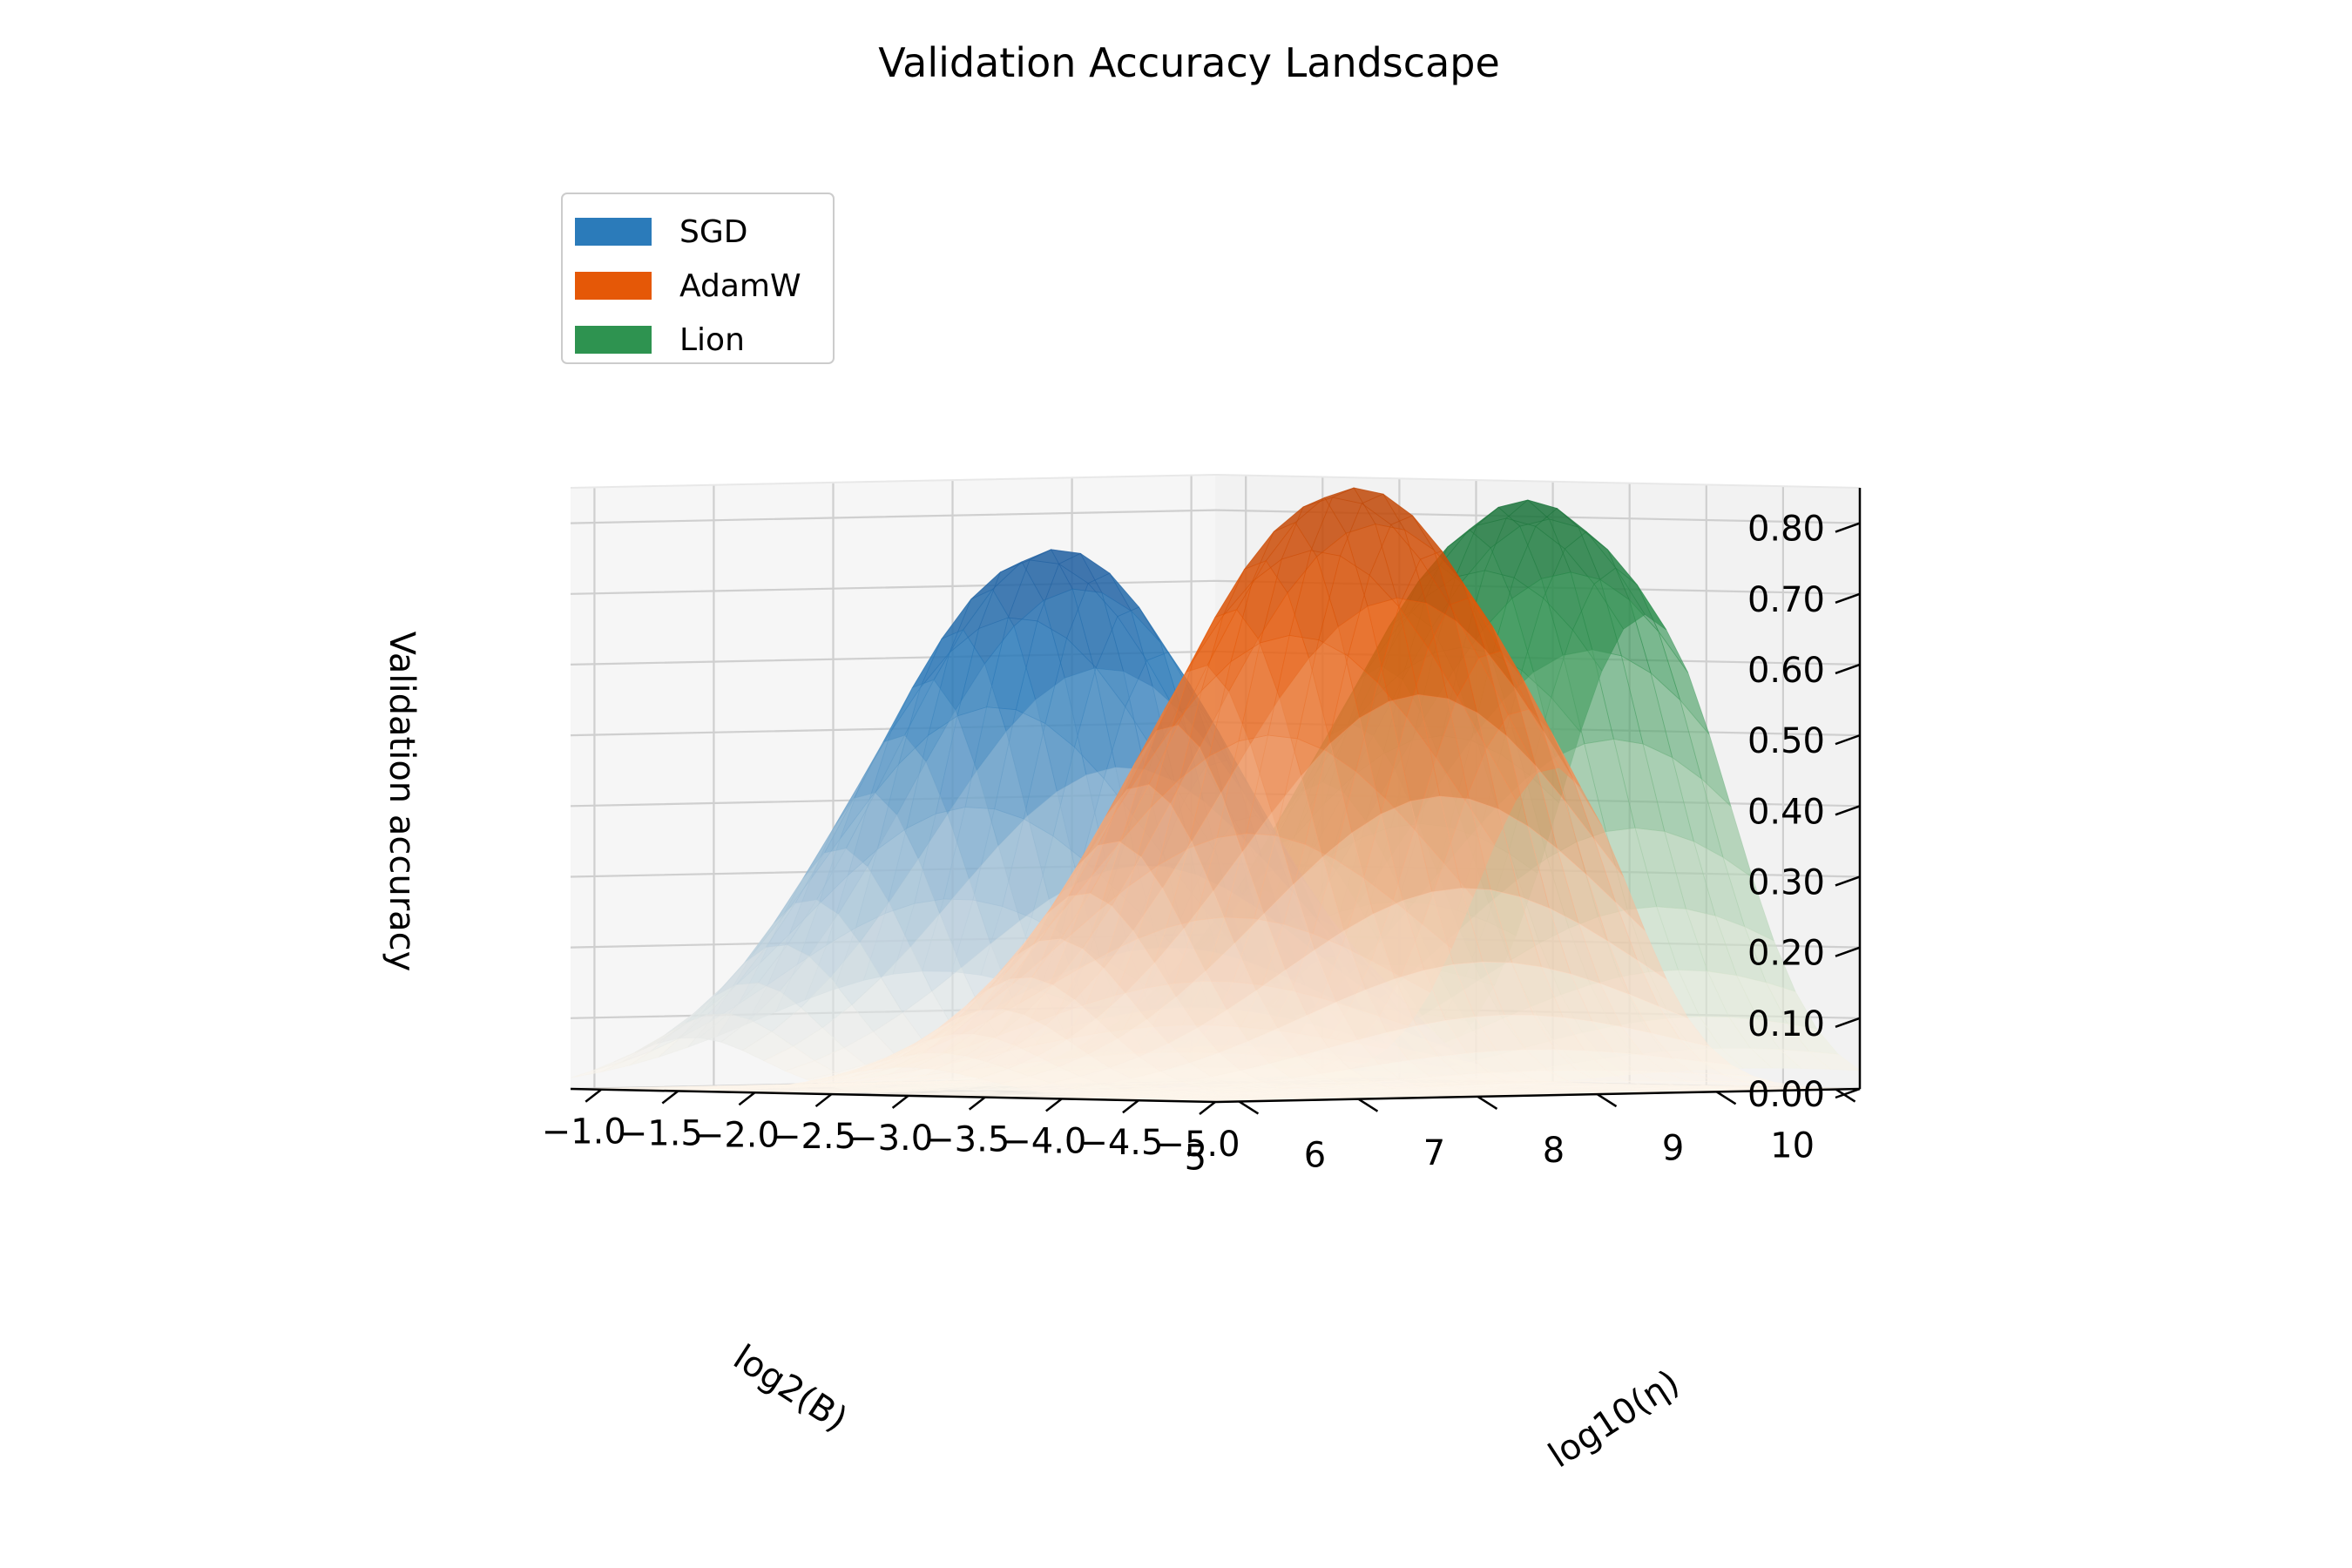  I want to click on z-tick-label: 0.80, so click(1786, 530).